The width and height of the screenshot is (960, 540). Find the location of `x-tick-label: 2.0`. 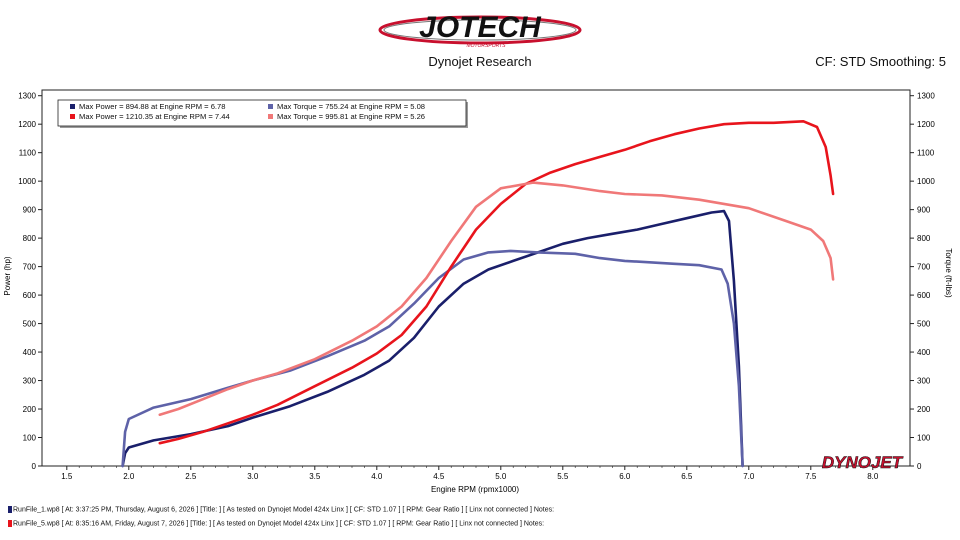

x-tick-label: 2.0 is located at coordinates (129, 476).